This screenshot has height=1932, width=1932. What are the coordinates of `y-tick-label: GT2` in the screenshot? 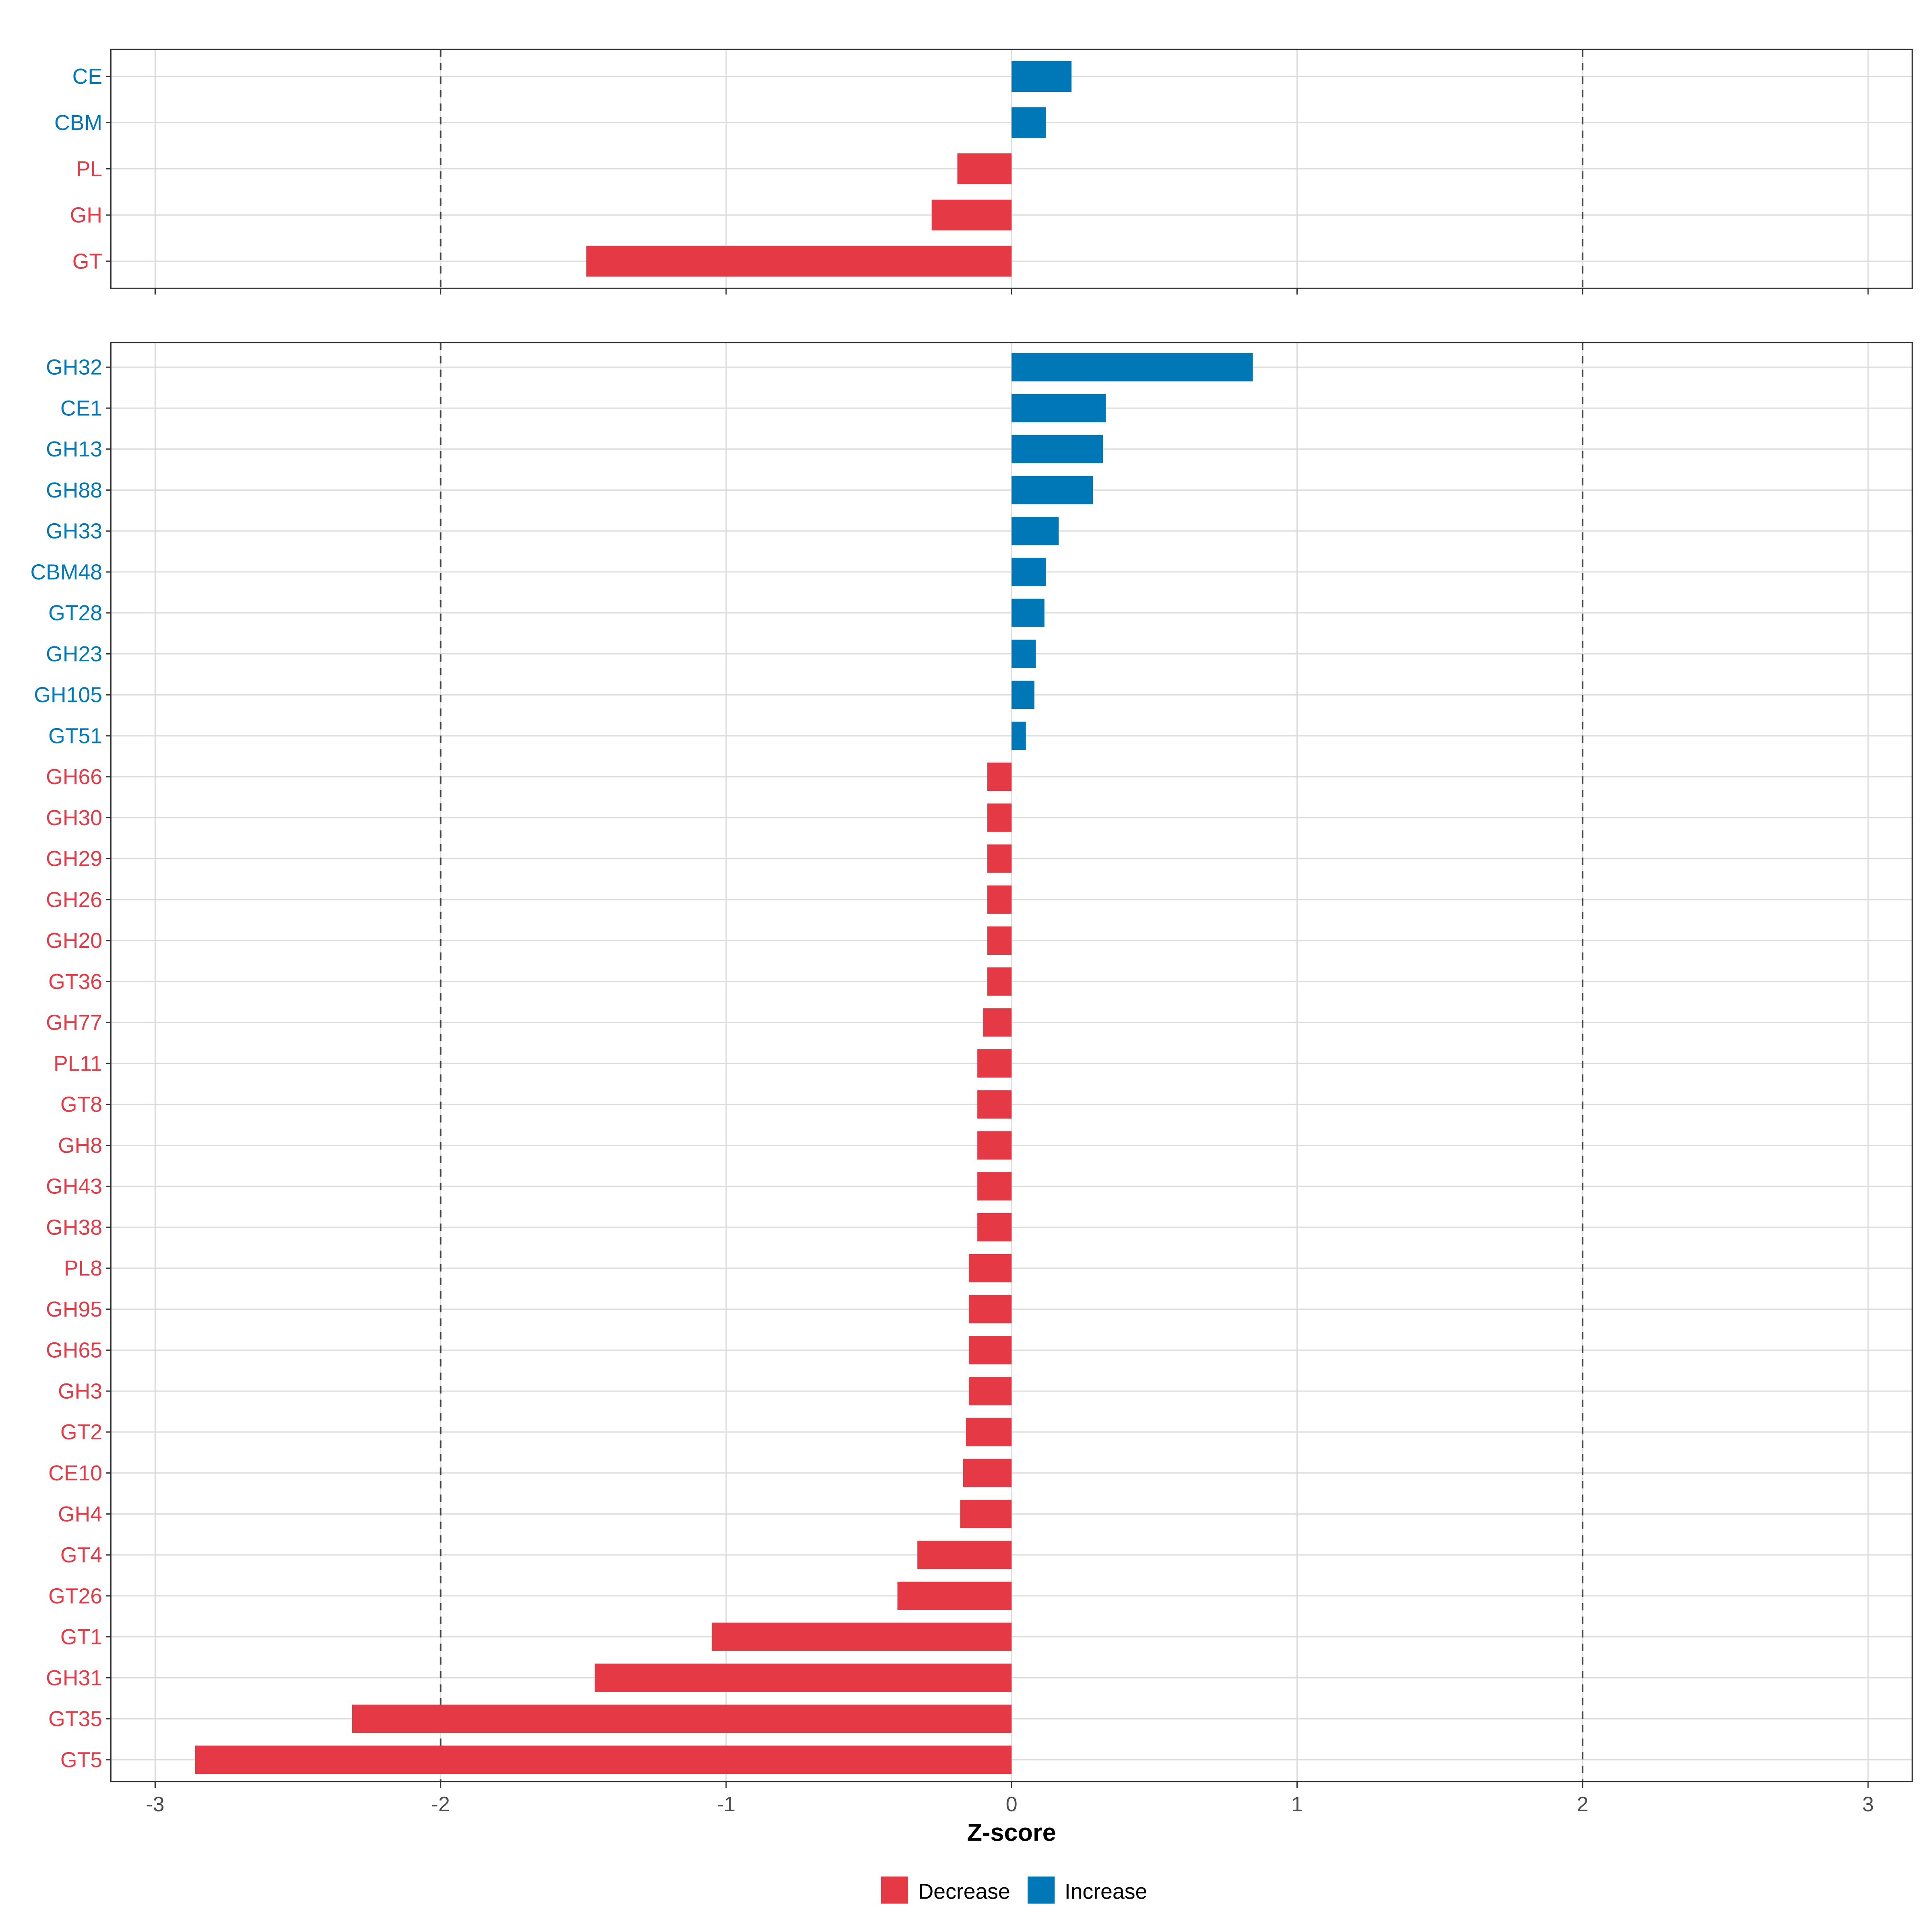 It's located at (81, 1432).